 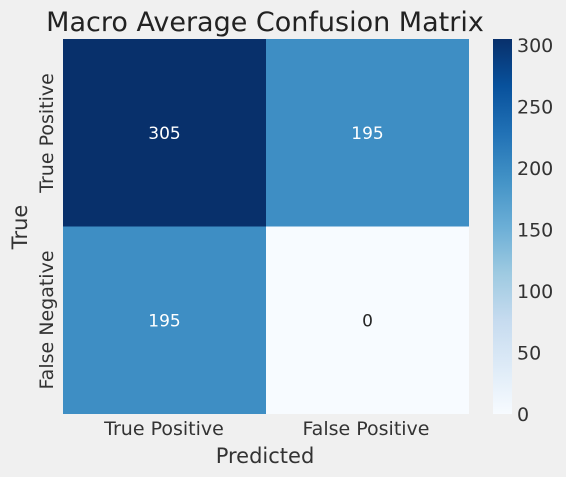 What do you see at coordinates (502, 226) in the screenshot?
I see `colorbar` at bounding box center [502, 226].